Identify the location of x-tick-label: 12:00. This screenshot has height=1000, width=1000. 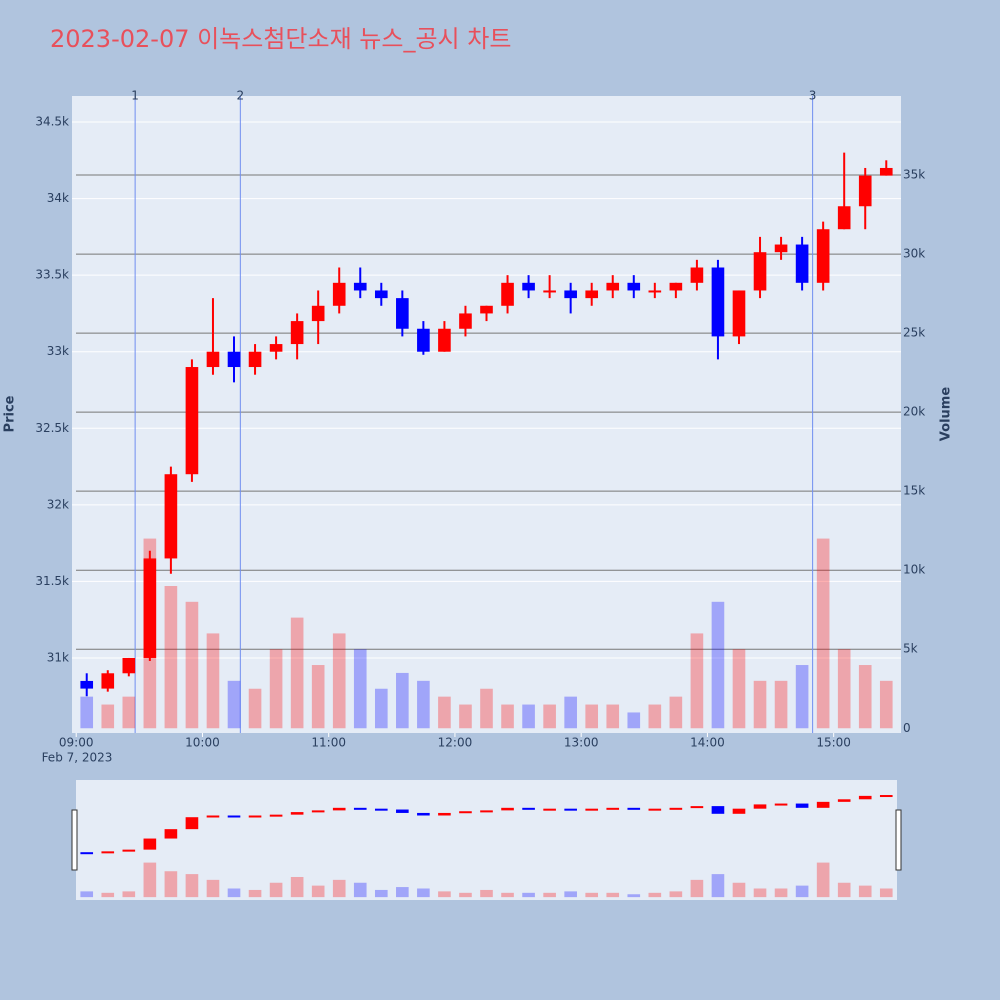
(455, 743).